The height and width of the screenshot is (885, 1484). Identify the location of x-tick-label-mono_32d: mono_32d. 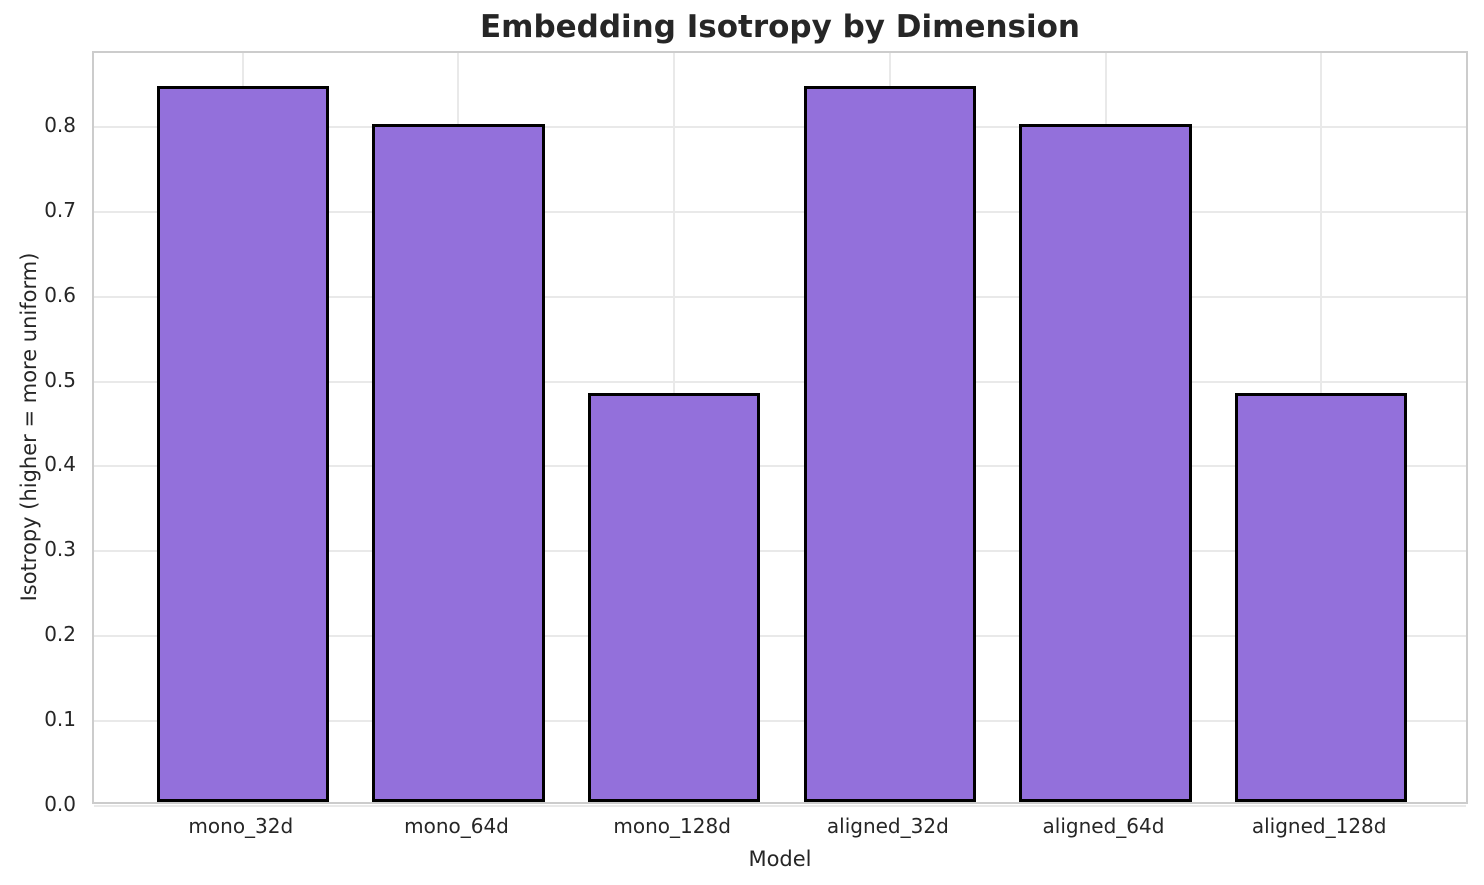
(241, 826).